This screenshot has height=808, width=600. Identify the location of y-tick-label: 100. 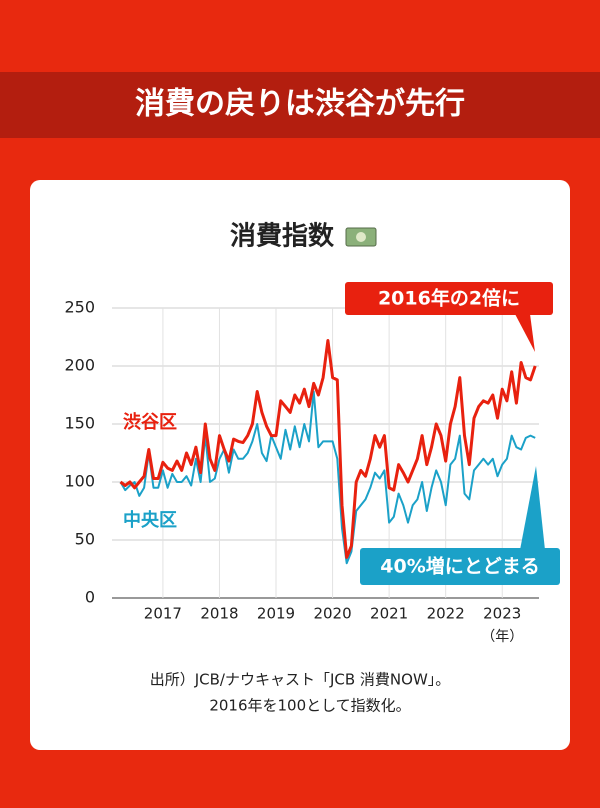
(79, 481).